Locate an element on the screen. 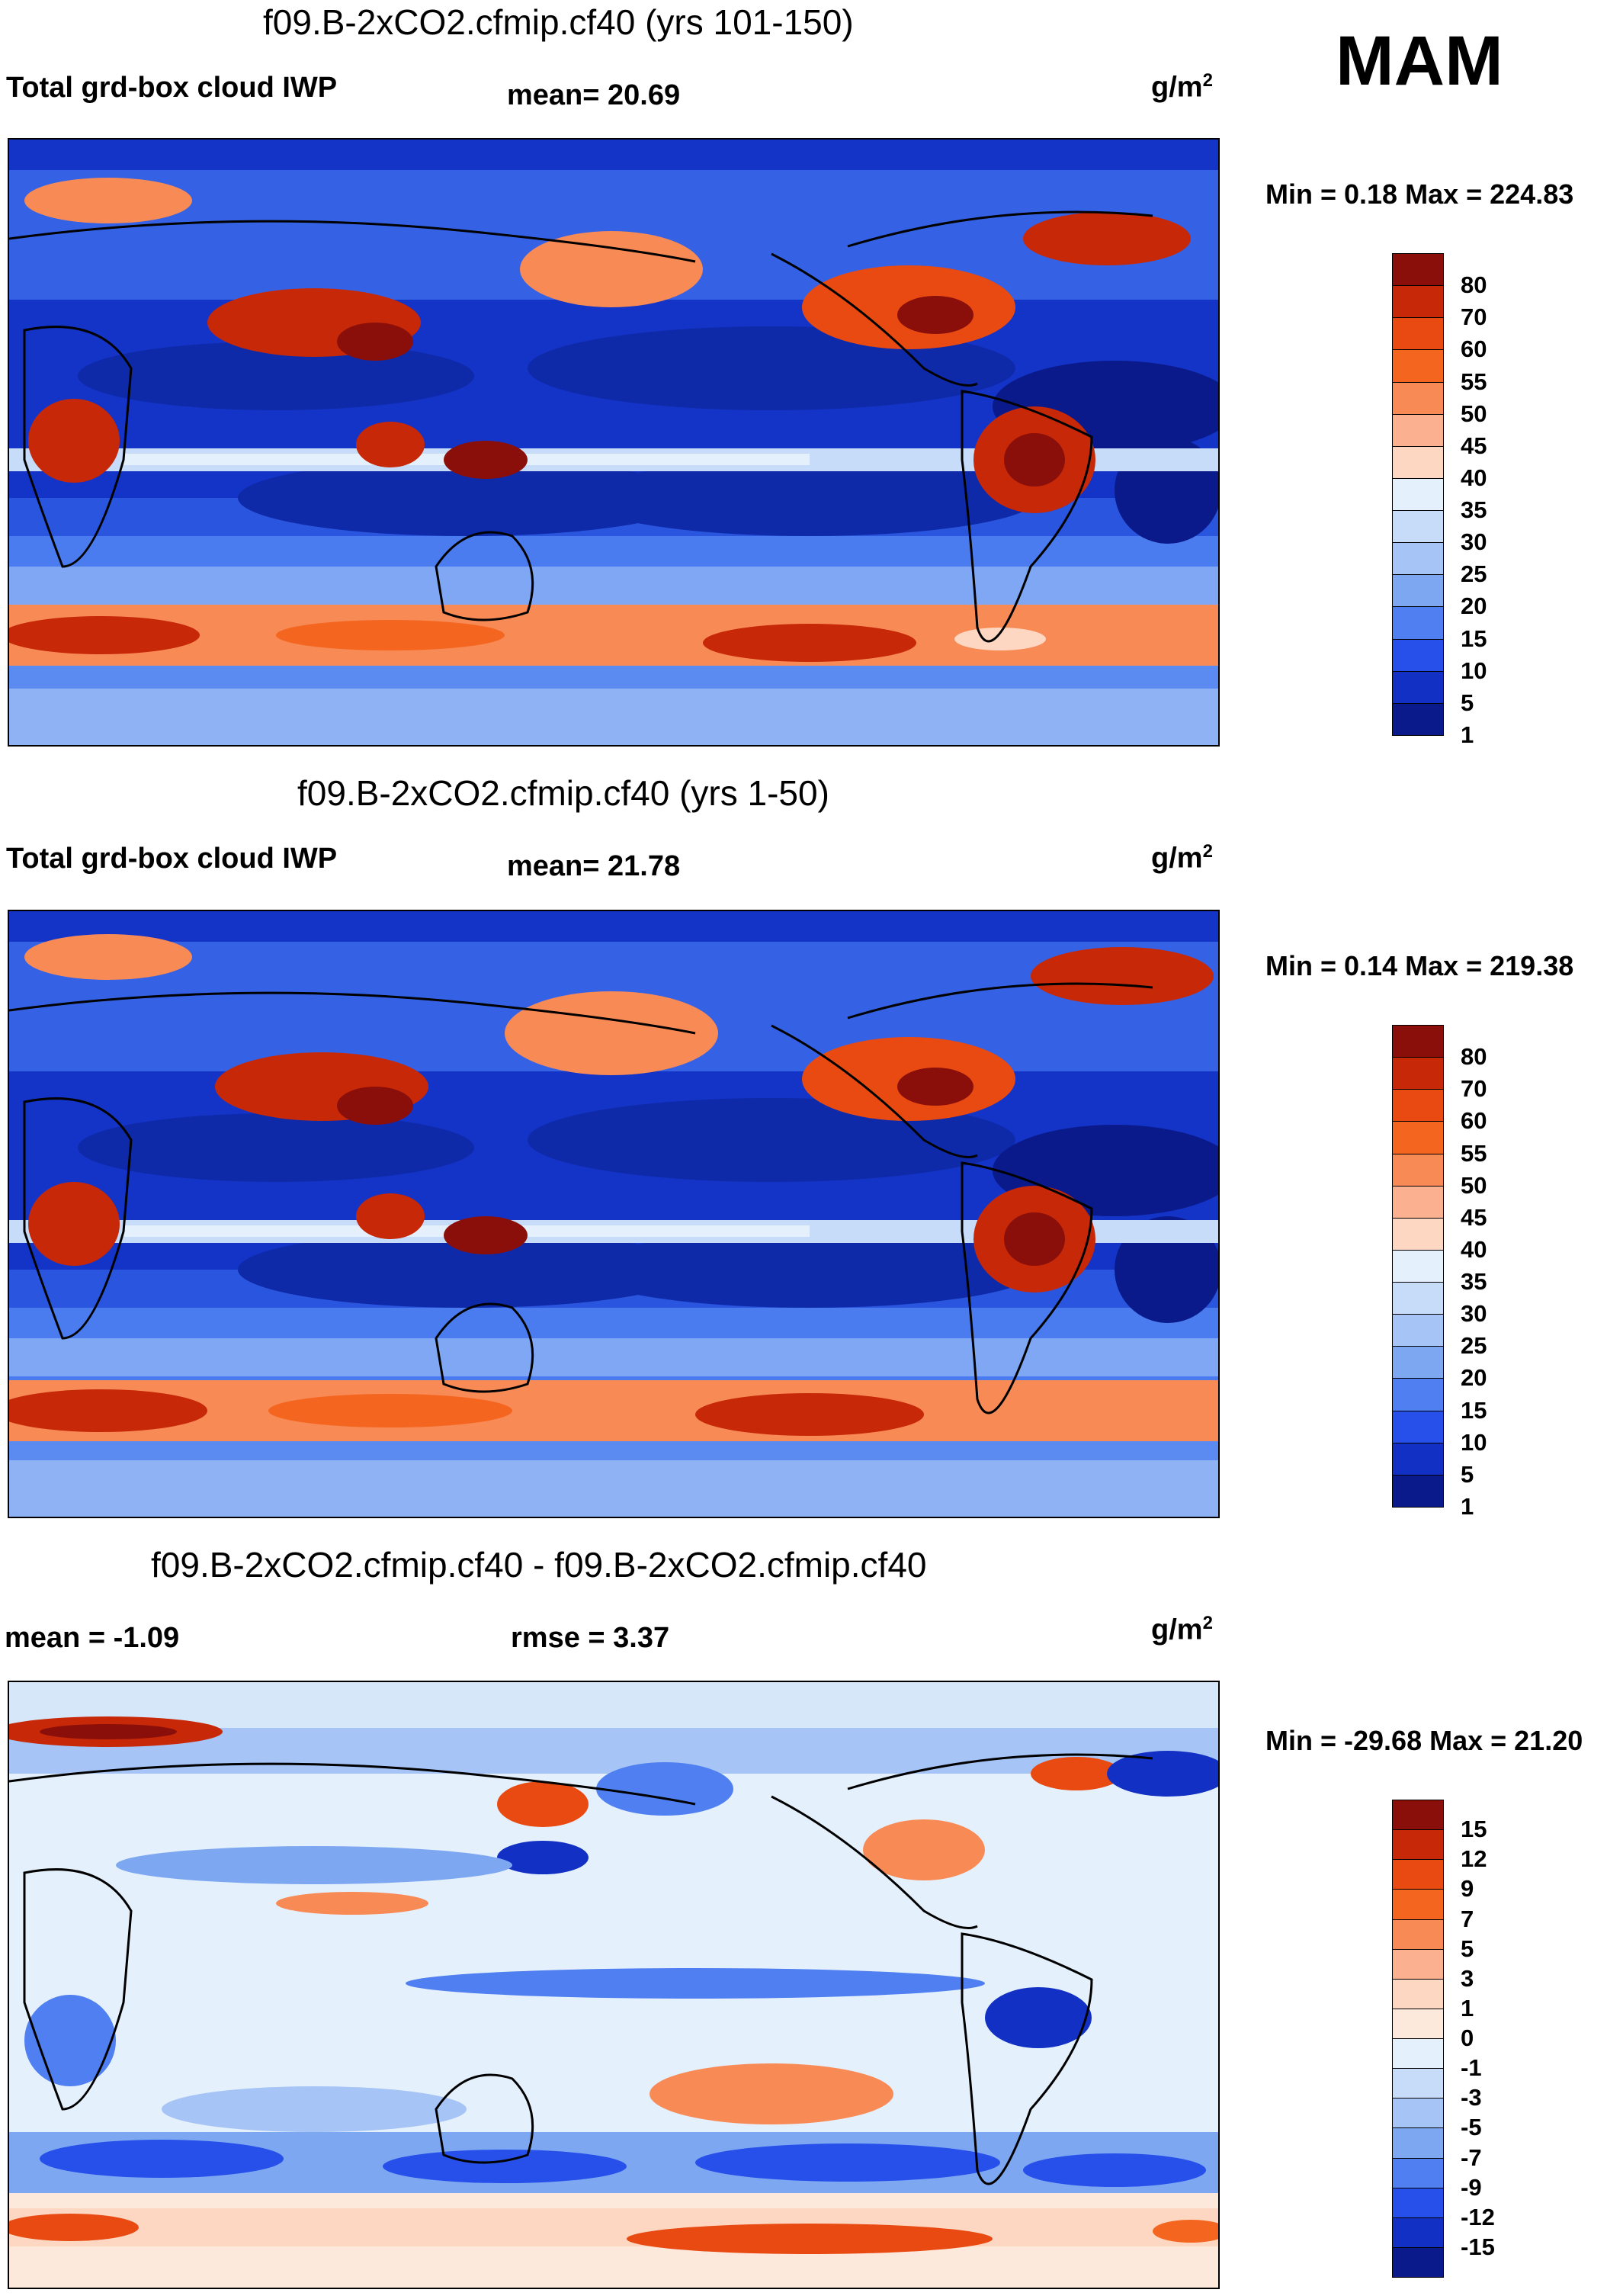 The image size is (1623, 2296). colorbar-tick-label: 9 is located at coordinates (1467, 1889).